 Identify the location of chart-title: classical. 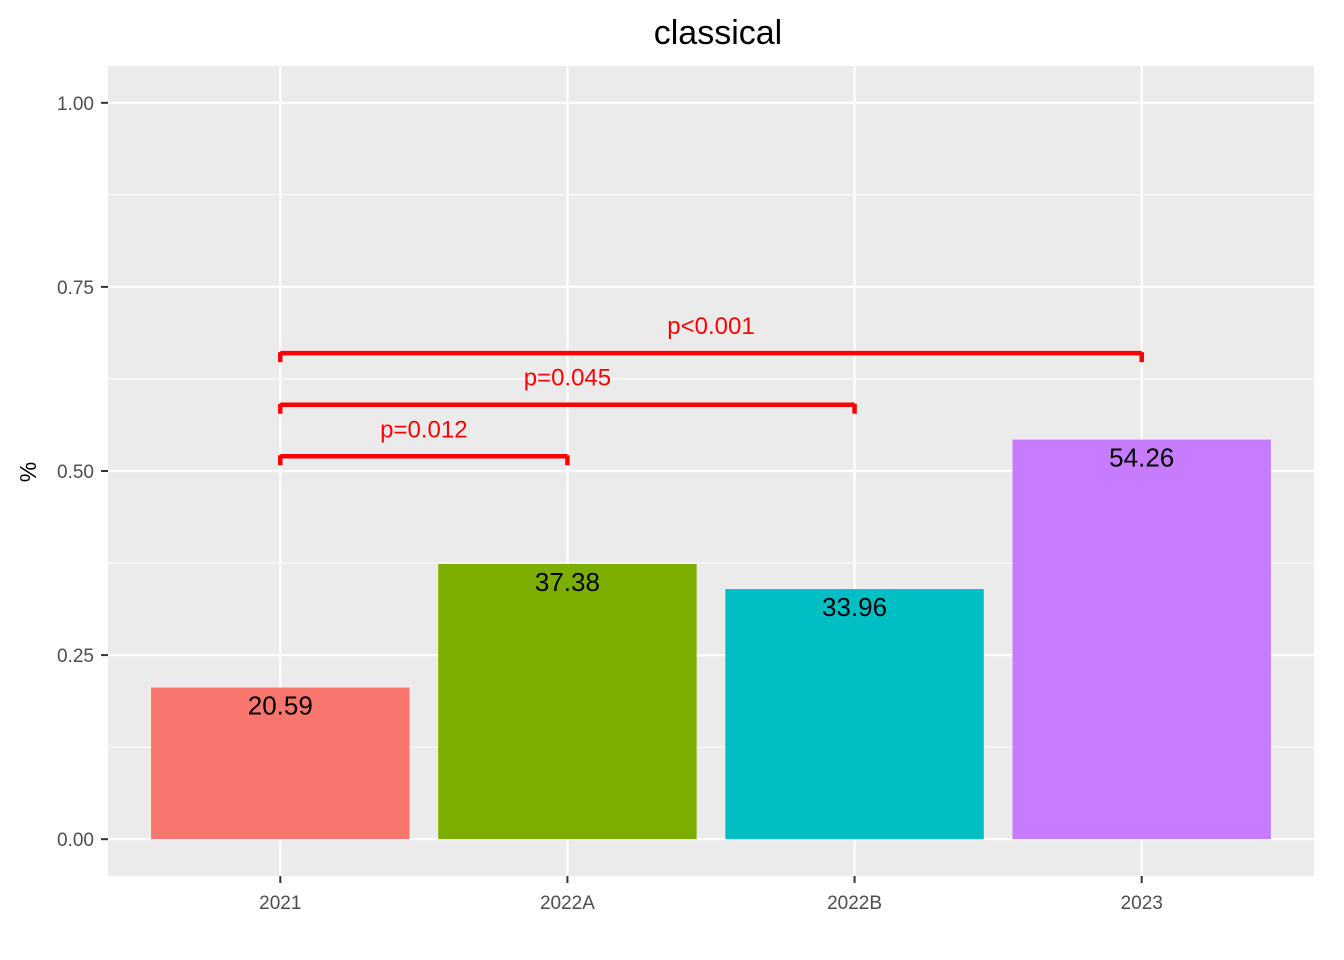
(718, 33).